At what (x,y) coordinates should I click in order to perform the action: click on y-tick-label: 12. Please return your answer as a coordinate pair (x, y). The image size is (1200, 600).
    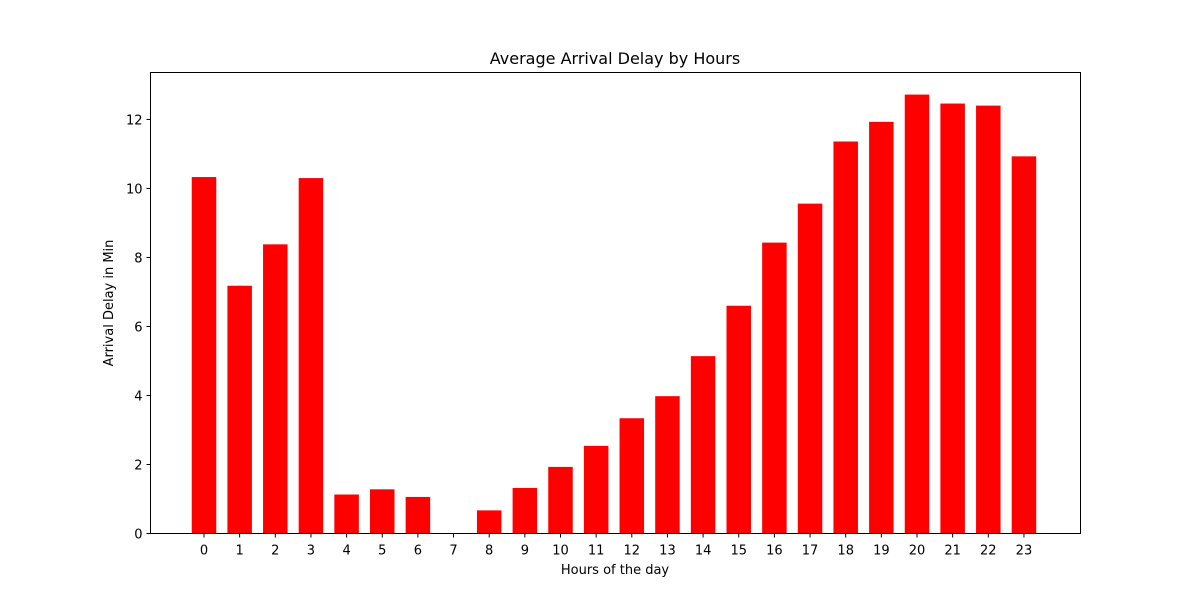
    Looking at the image, I should click on (134, 120).